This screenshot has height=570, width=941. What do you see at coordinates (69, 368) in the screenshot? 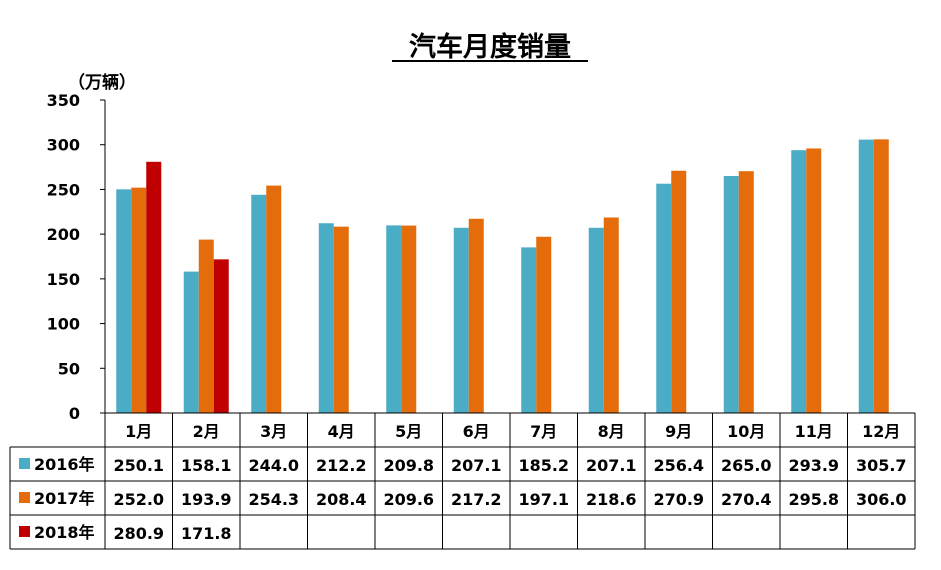
I see `y-tick-label: 50` at bounding box center [69, 368].